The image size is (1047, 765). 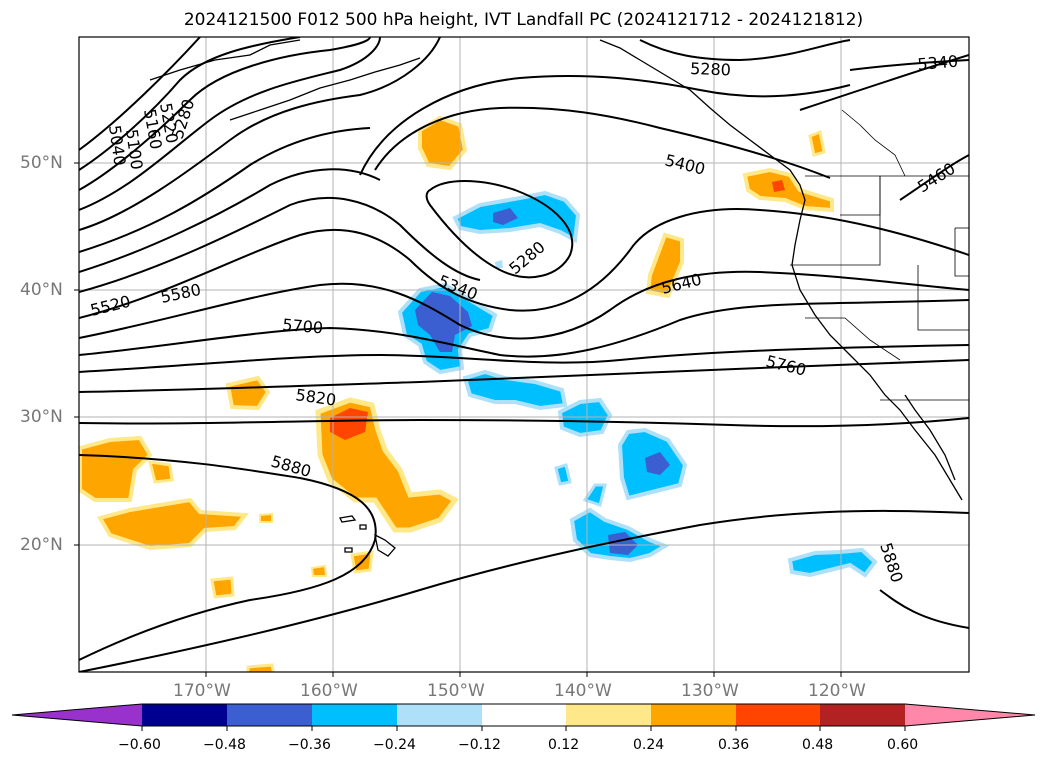 I want to click on colorbar-tick-label: −0.24, so click(x=394, y=745).